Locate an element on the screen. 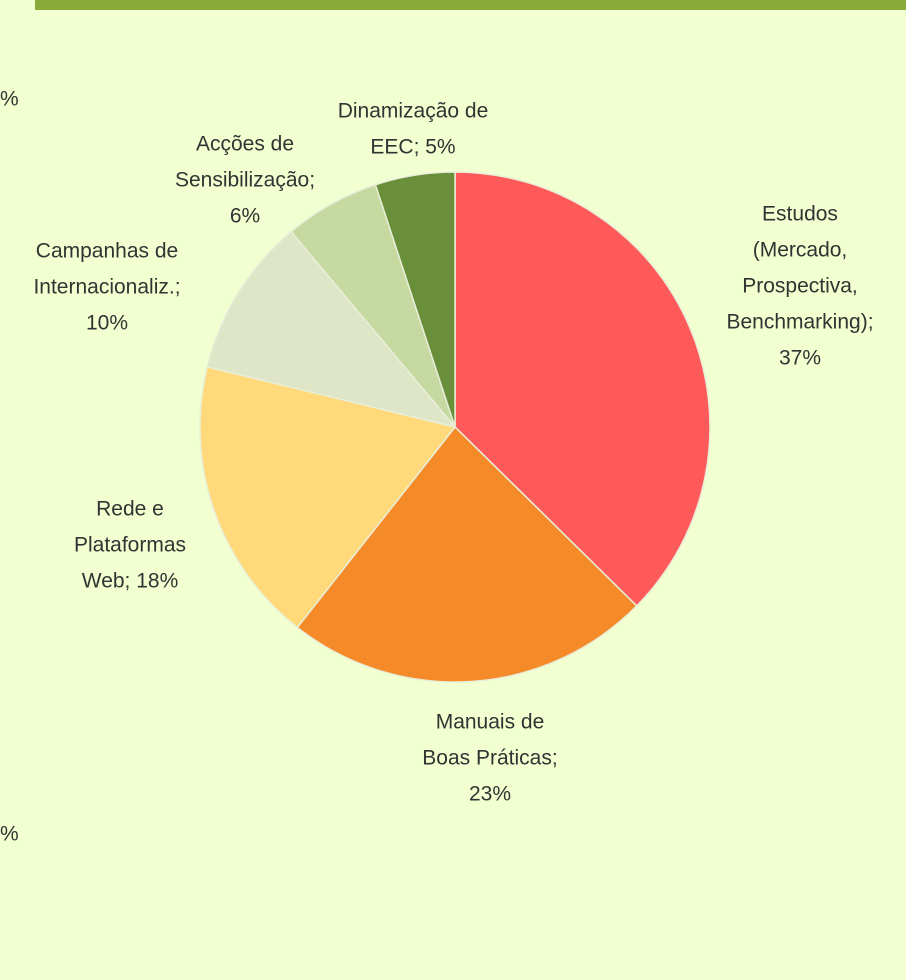  data-label: 23% is located at coordinates (490, 794).